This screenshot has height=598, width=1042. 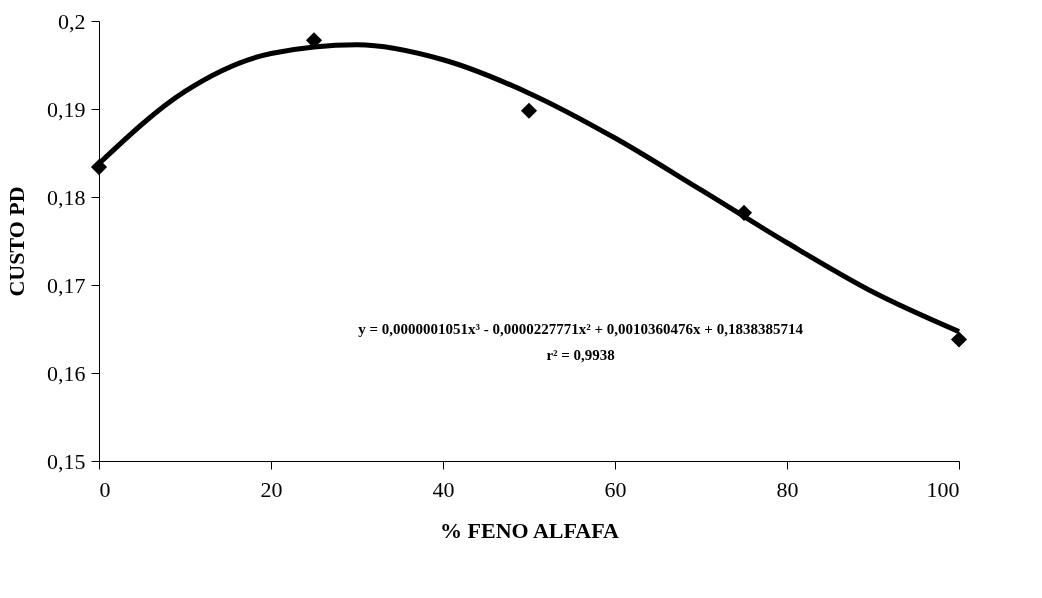 What do you see at coordinates (443, 489) in the screenshot?
I see `x-tick-label: 40` at bounding box center [443, 489].